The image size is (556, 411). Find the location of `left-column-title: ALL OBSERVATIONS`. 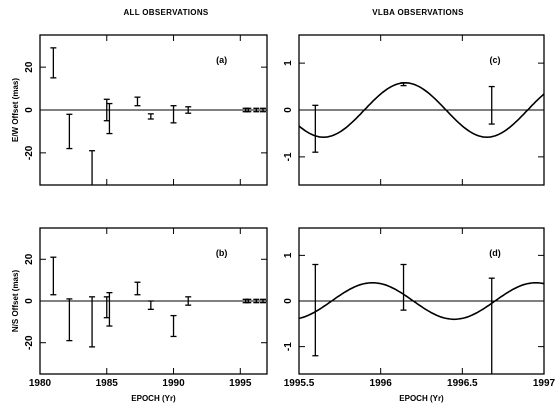

left-column-title: ALL OBSERVATIONS is located at coordinates (165, 12).